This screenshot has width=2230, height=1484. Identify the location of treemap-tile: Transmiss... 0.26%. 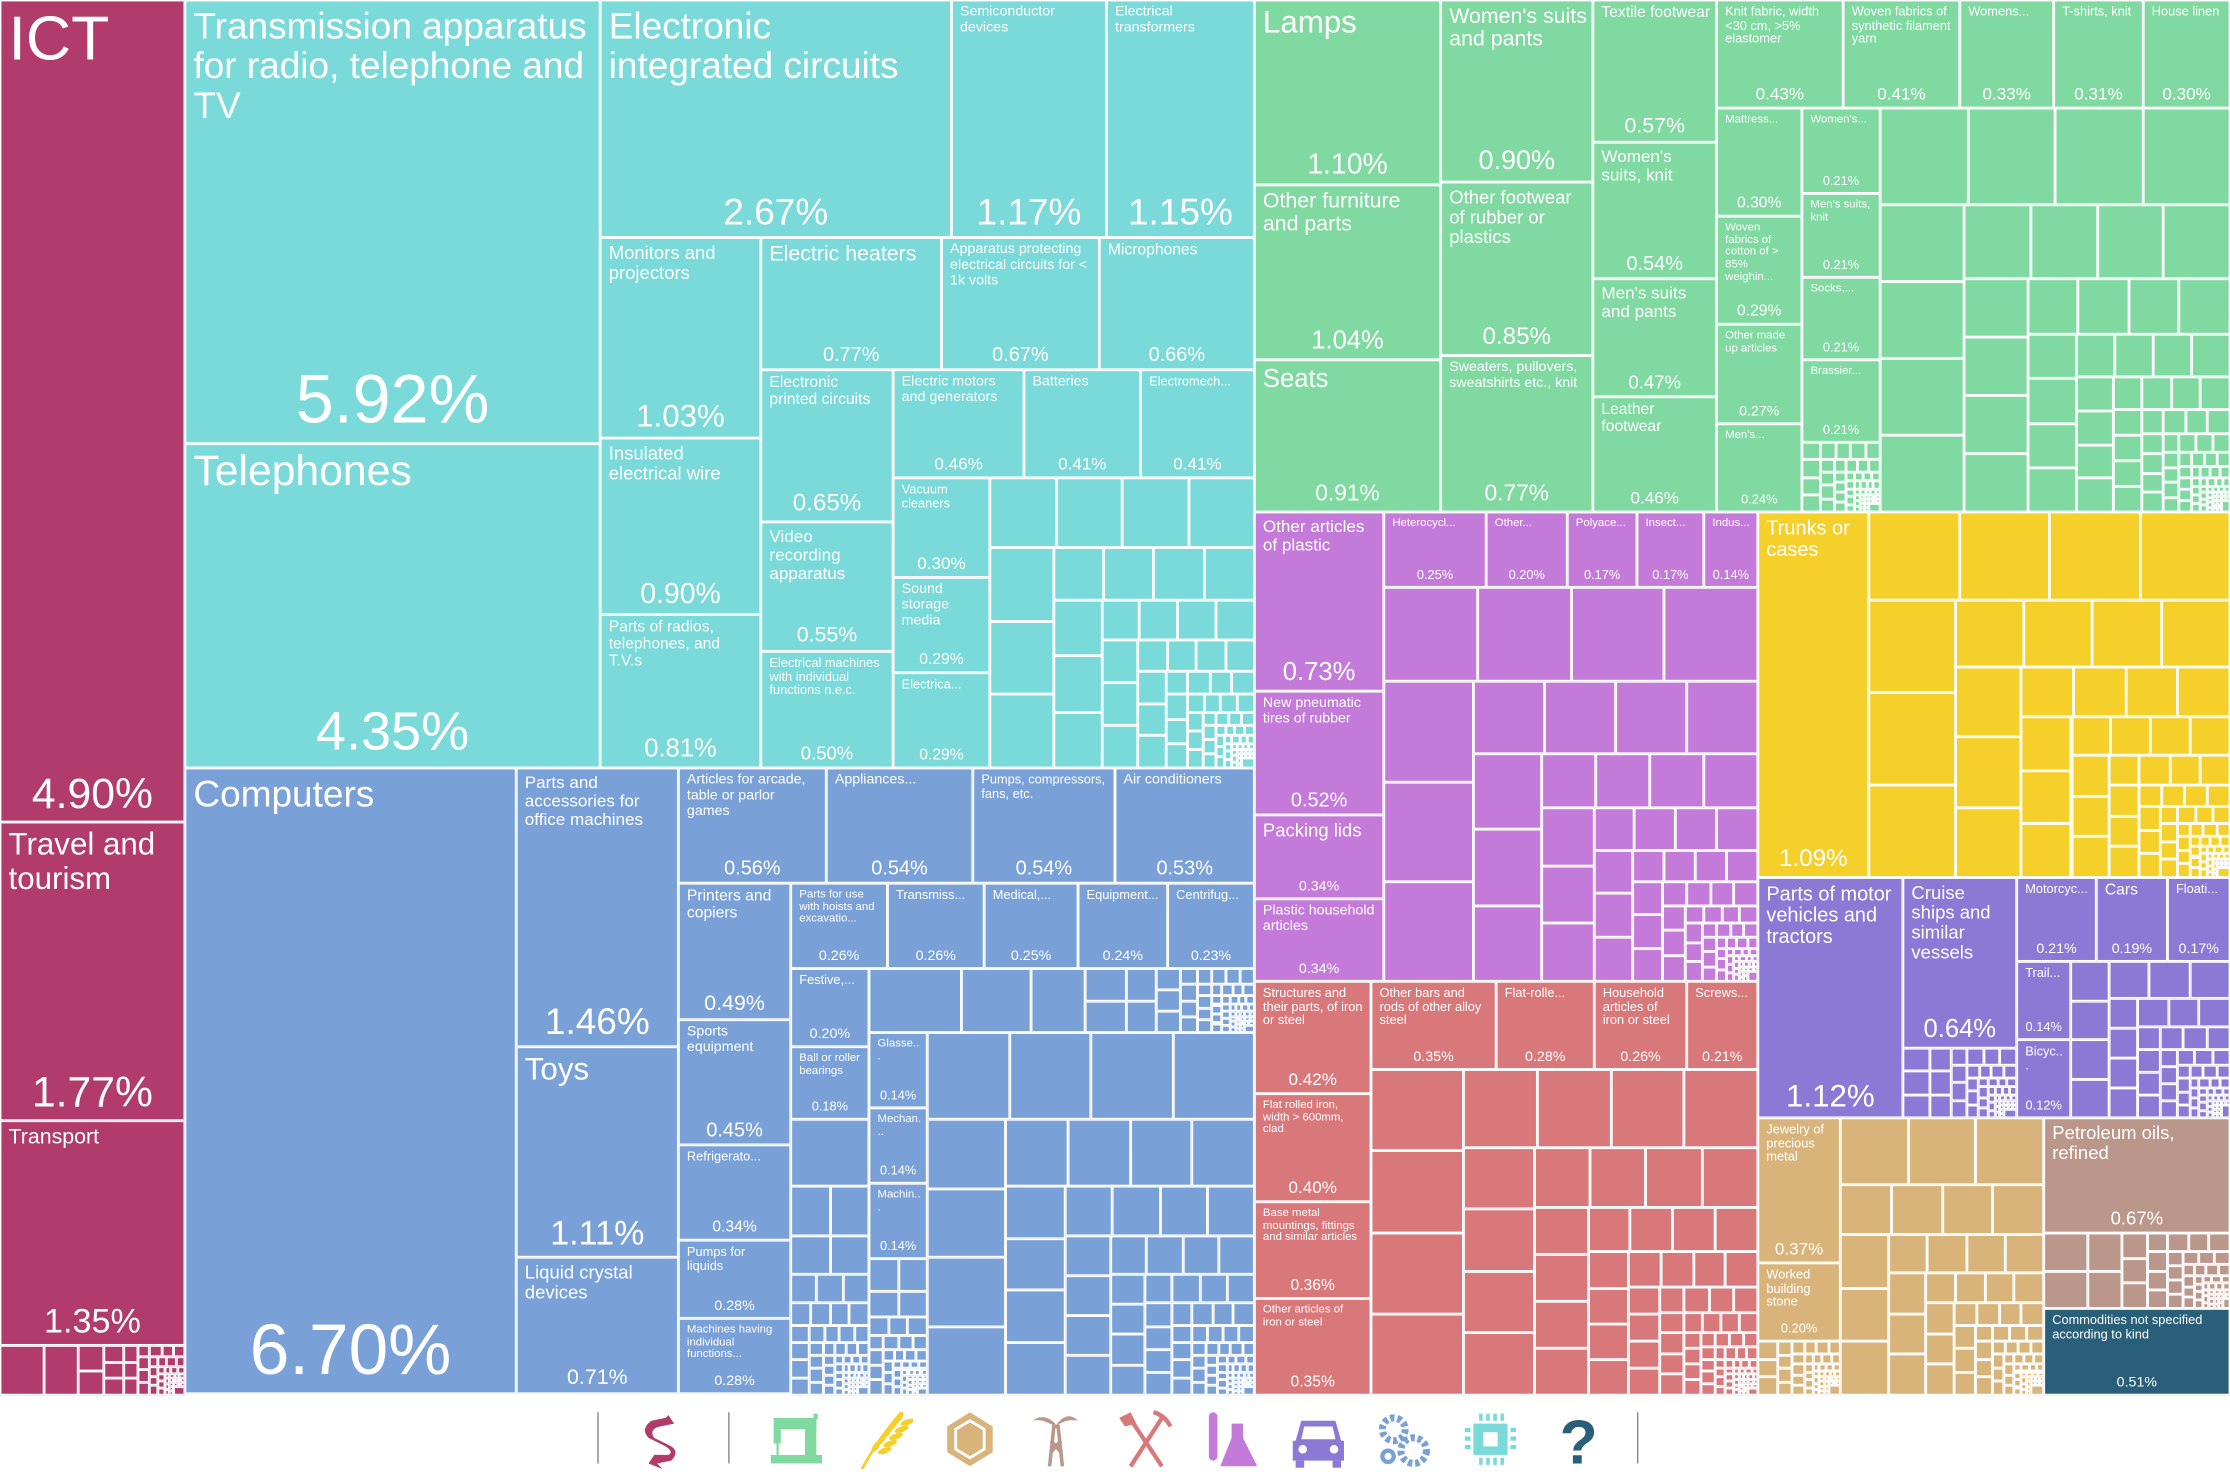
(936, 926).